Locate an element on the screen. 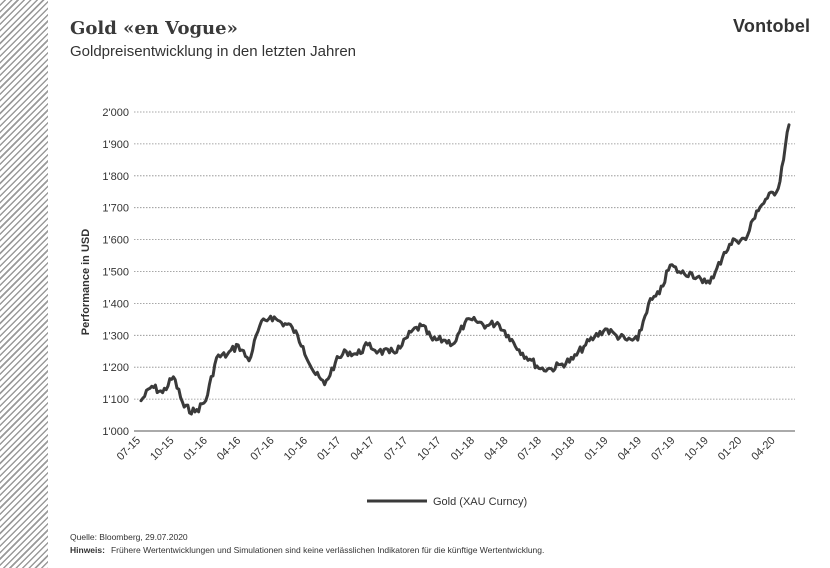  x-tick-label: 07-15 is located at coordinates (129, 449).